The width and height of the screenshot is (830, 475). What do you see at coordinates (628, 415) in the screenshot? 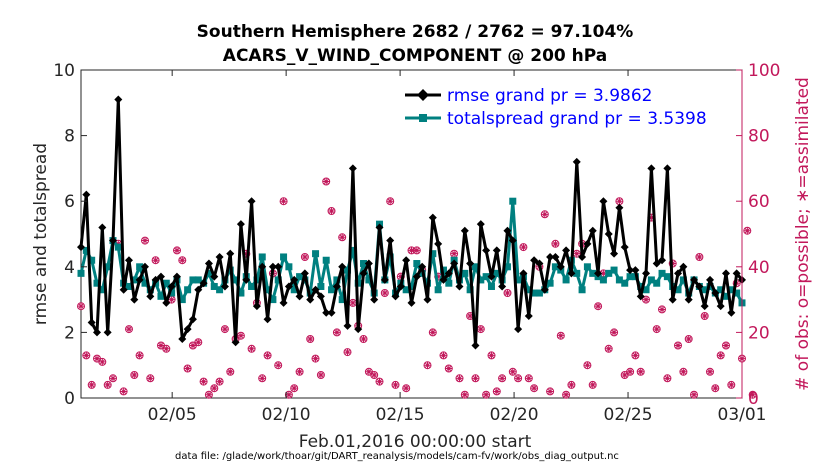
I see `x-tick-label: 02/25` at bounding box center [628, 415].